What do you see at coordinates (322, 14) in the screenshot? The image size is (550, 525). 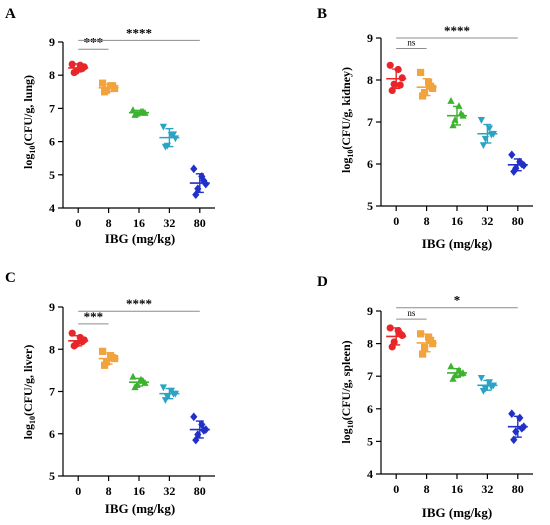 I see `panel-label: B` at bounding box center [322, 14].